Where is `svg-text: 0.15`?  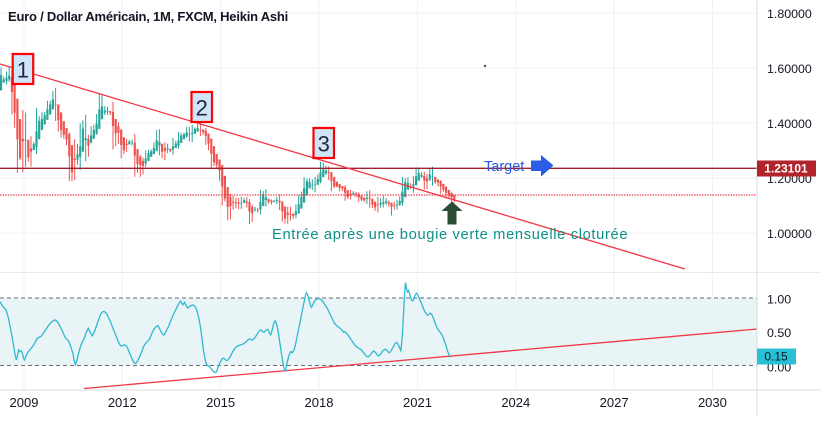
svg-text: 0.15 is located at coordinates (776, 357).